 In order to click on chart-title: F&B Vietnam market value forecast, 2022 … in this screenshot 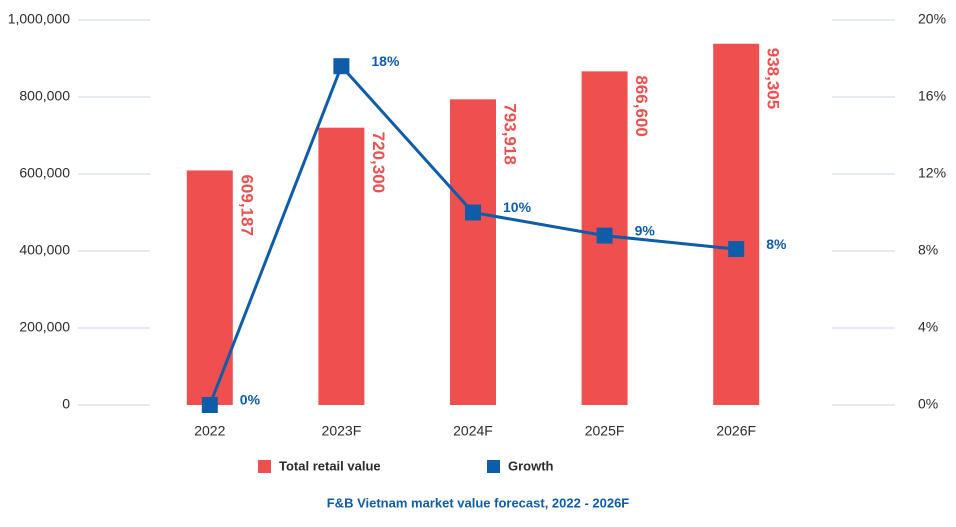, I will do `click(478, 502)`.